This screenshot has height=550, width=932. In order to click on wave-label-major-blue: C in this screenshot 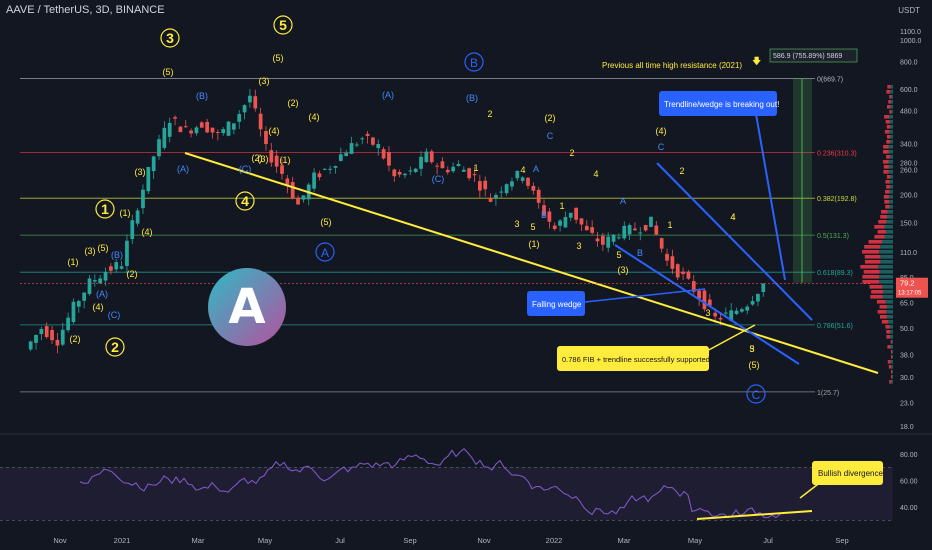, I will do `click(756, 395)`.